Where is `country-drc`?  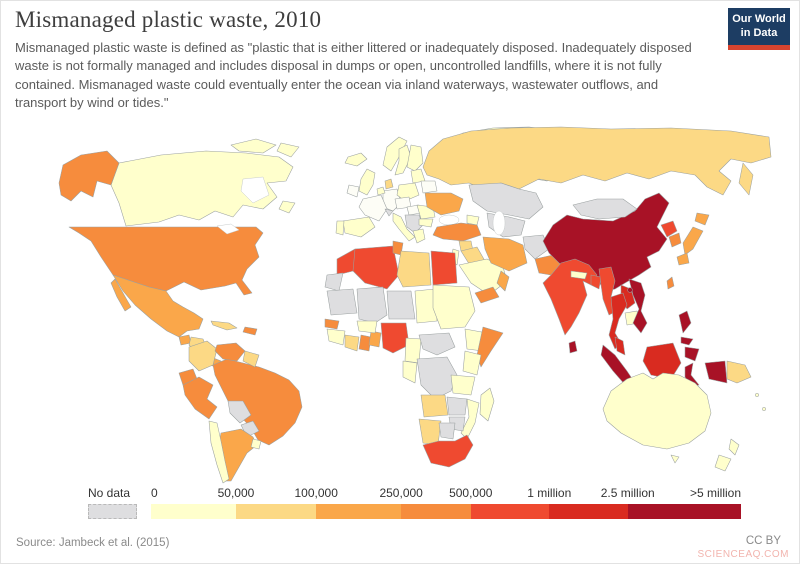 country-drc is located at coordinates (437, 378).